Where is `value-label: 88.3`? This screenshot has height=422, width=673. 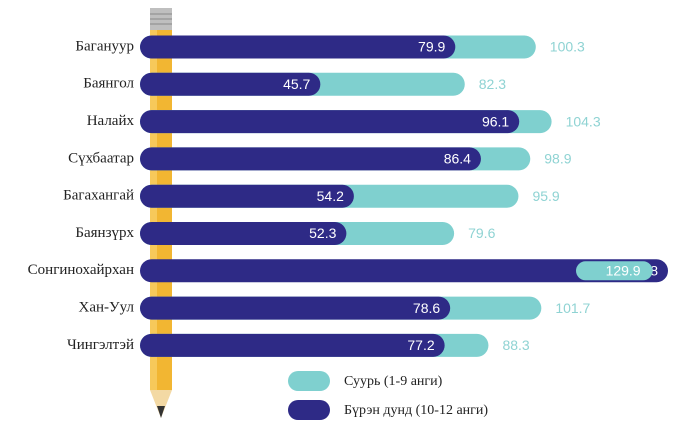
value-label: 88.3 is located at coordinates (515, 345).